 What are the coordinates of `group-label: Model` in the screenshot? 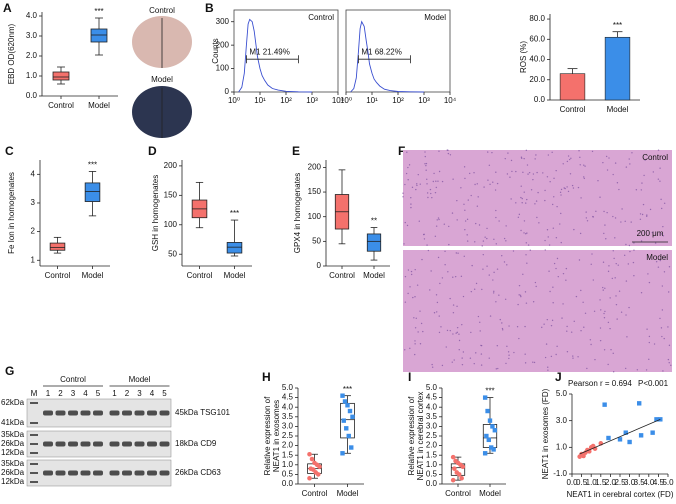 It's located at (140, 379).